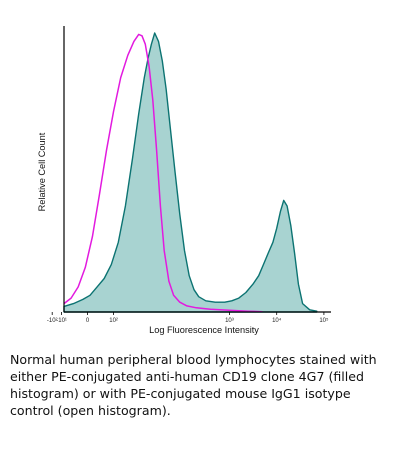  Describe the element at coordinates (52, 321) in the screenshot. I see `x-tick-label: -10²` at that location.